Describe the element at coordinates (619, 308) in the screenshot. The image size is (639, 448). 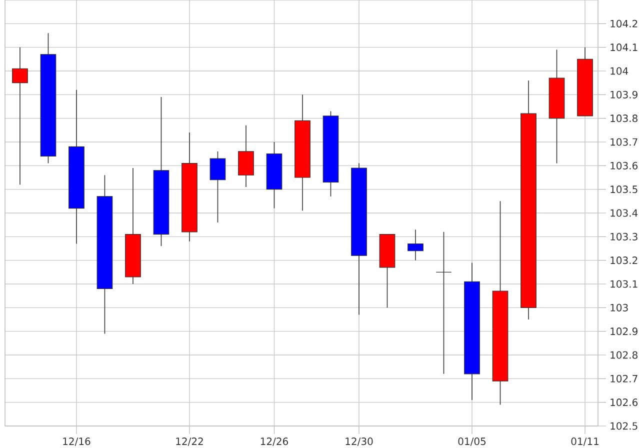
I see `y-tick-label: 103` at that location.